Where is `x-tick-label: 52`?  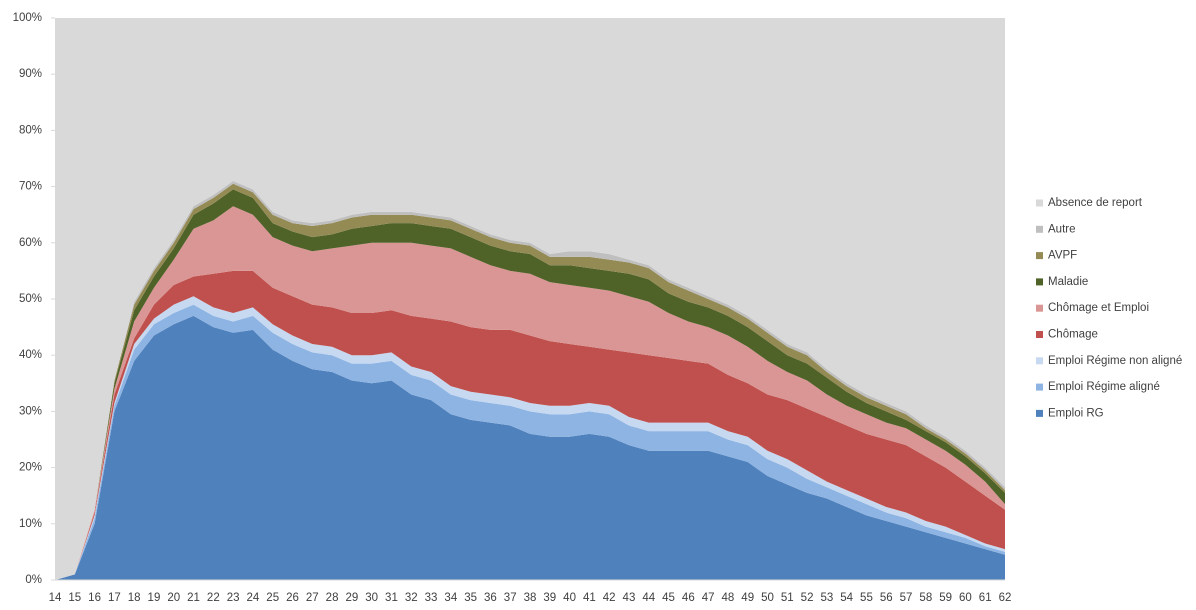
x-tick-label: 52 is located at coordinates (807, 598).